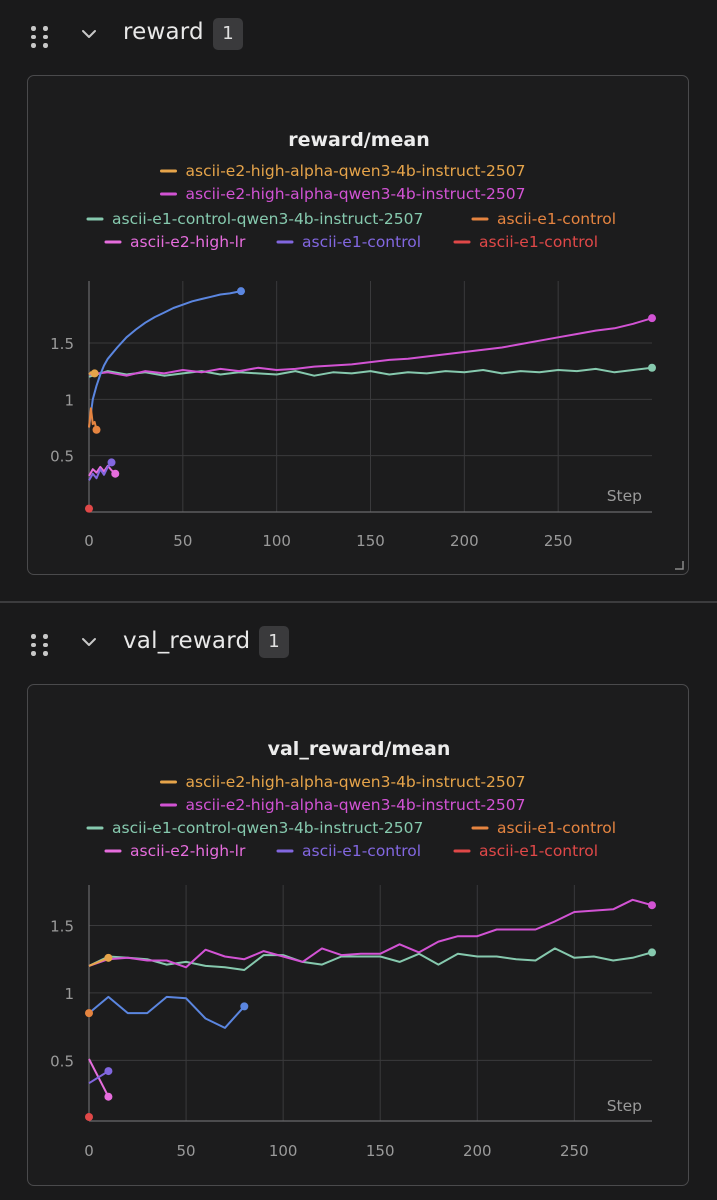  What do you see at coordinates (358, 34) in the screenshot?
I see `section-header-reward: reward 1` at bounding box center [358, 34].